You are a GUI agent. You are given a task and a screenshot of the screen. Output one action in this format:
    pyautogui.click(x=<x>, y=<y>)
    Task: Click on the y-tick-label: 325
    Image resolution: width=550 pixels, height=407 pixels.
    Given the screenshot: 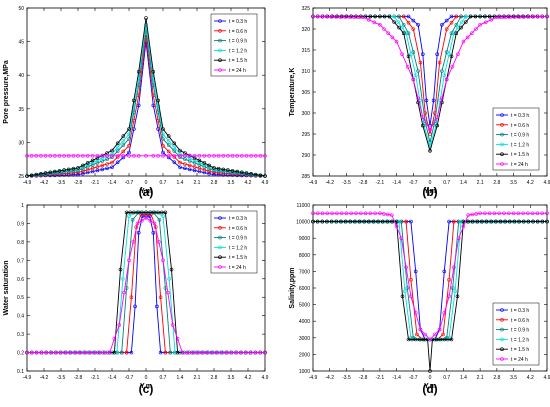 What is the action you would take?
    pyautogui.click(x=306, y=9)
    